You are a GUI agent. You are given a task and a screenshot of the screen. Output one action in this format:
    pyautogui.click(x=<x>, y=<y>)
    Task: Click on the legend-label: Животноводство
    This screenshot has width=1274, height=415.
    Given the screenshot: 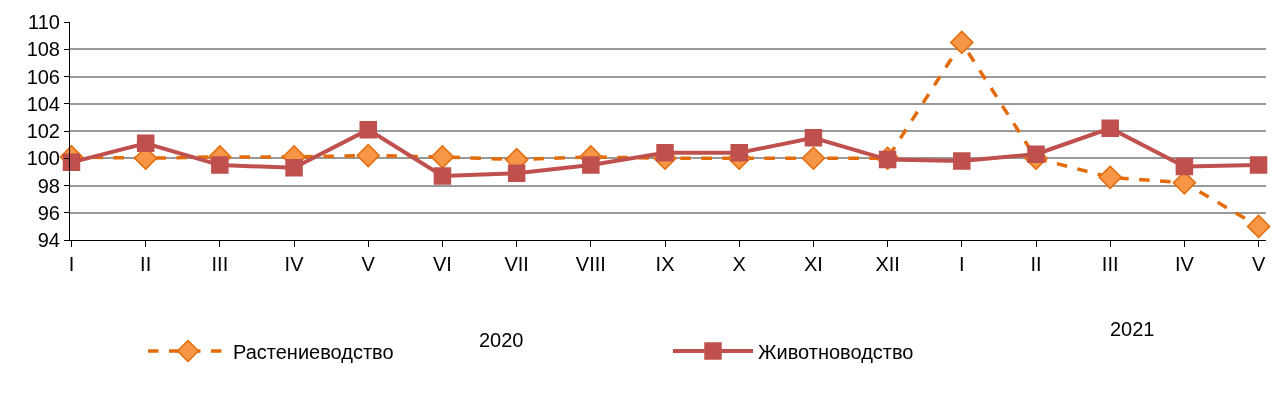 What is the action you would take?
    pyautogui.click(x=836, y=351)
    